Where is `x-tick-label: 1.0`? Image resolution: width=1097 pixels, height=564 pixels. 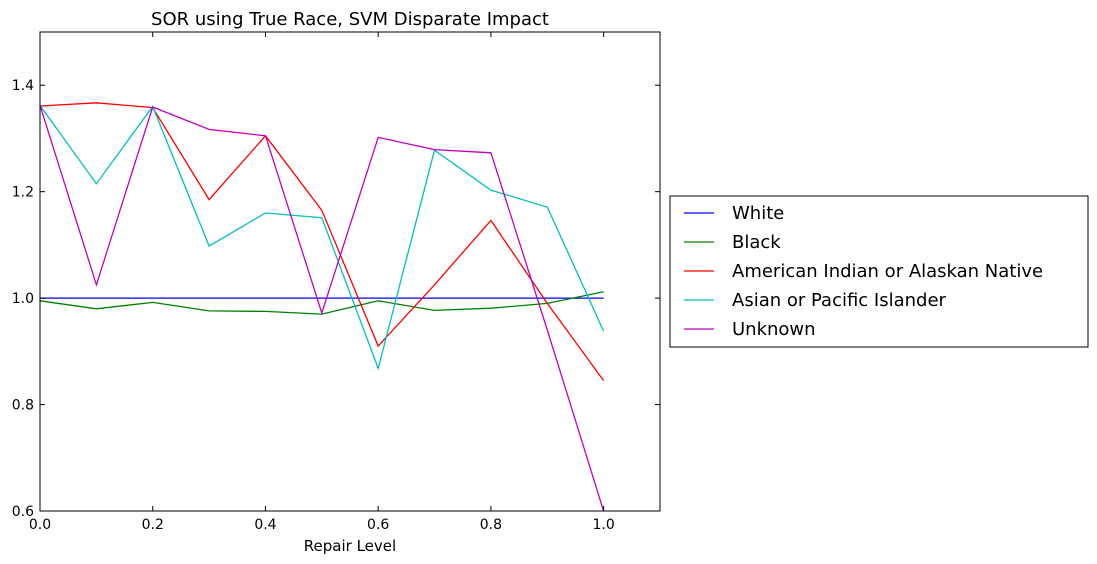 x-tick-label: 1.0 is located at coordinates (604, 525).